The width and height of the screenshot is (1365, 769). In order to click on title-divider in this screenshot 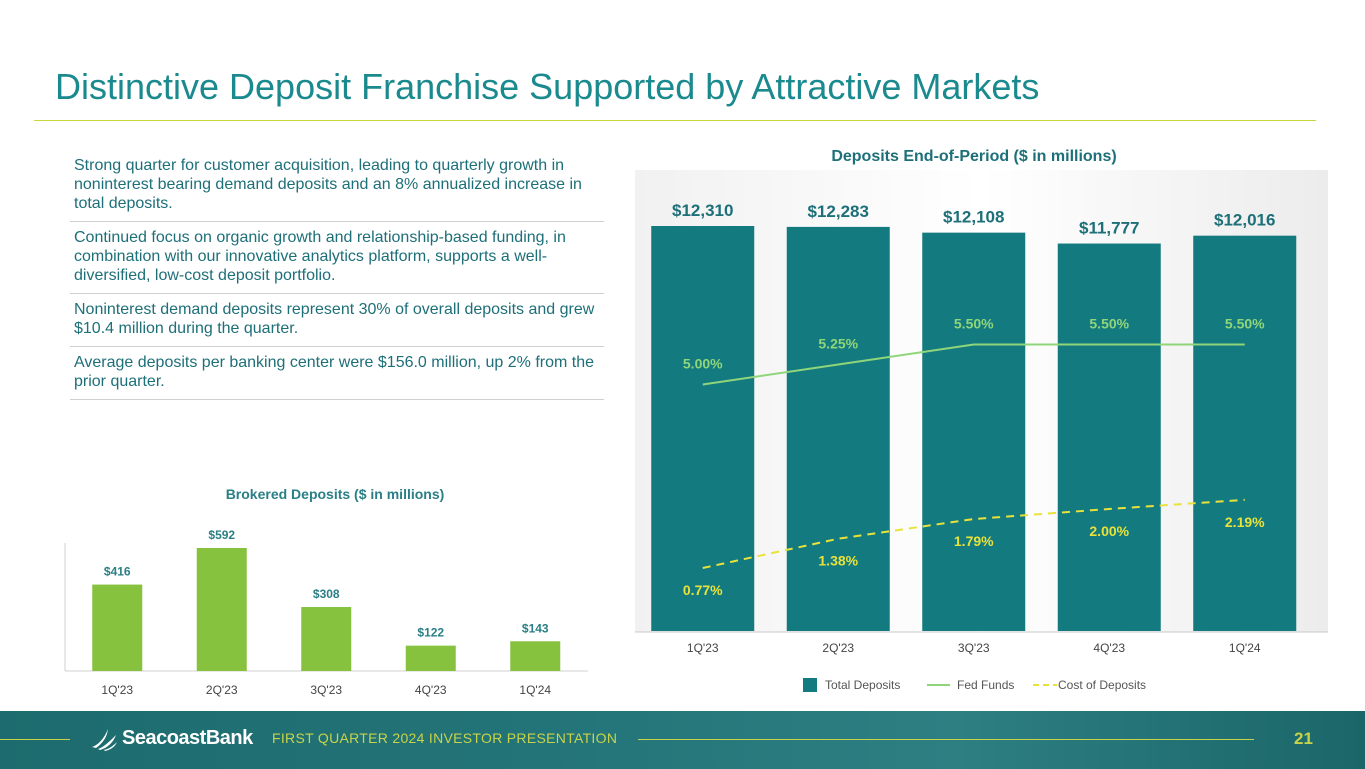, I will do `click(675, 120)`.